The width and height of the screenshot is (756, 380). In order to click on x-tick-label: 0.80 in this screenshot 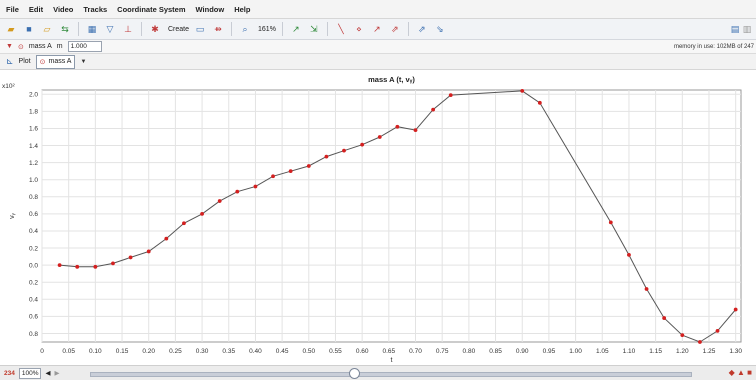, I will do `click(469, 351)`.